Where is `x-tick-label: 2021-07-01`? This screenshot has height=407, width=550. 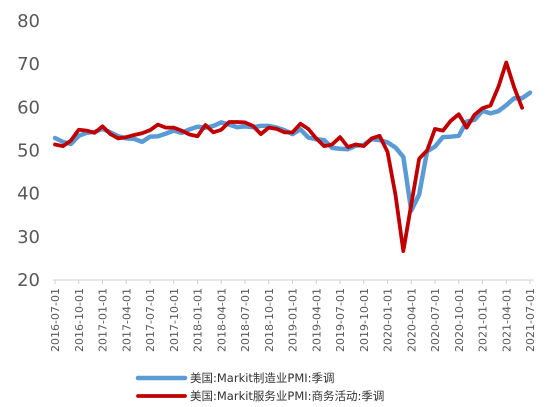
x-tick-label: 2021-07-01 is located at coordinates (530, 320).